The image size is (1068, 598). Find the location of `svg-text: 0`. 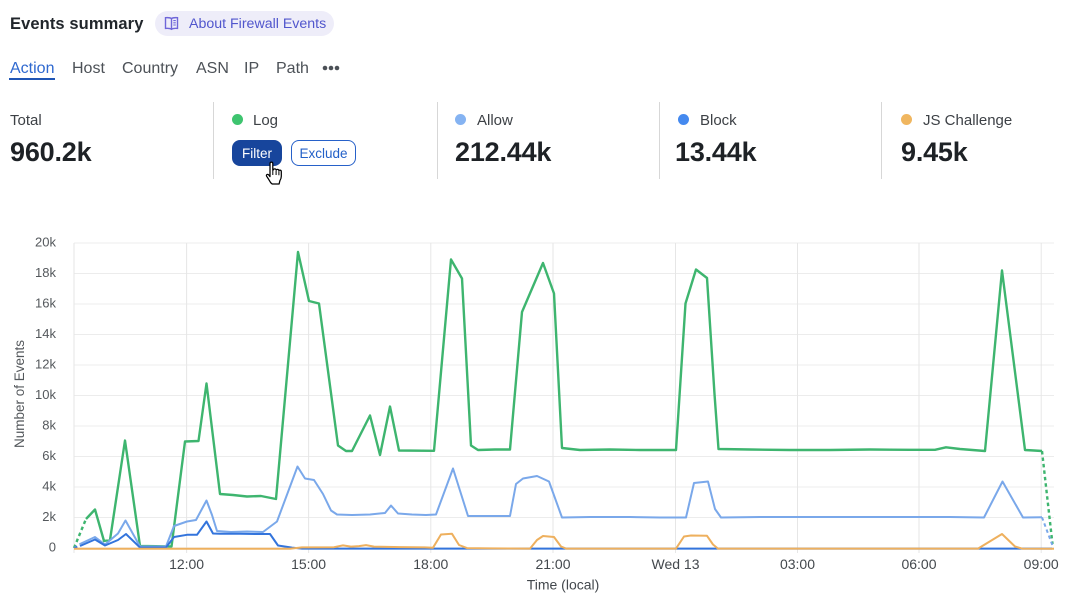

svg-text: 0 is located at coordinates (52, 547).